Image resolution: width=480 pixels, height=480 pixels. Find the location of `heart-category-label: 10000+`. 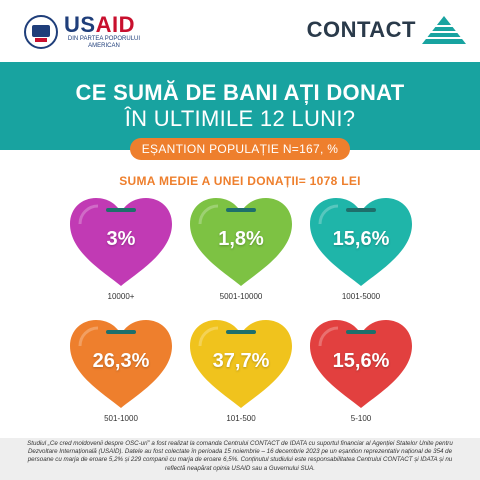

heart-category-label: 10000+ is located at coordinates (121, 296).